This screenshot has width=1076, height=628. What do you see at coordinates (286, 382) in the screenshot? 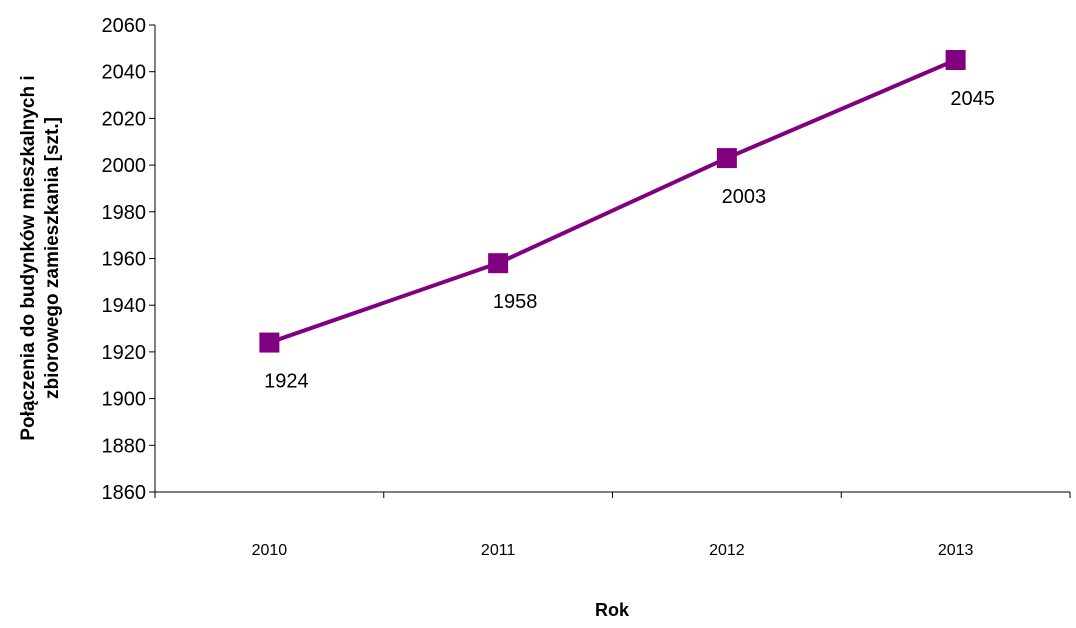
I see `data-label: 1924` at bounding box center [286, 382].